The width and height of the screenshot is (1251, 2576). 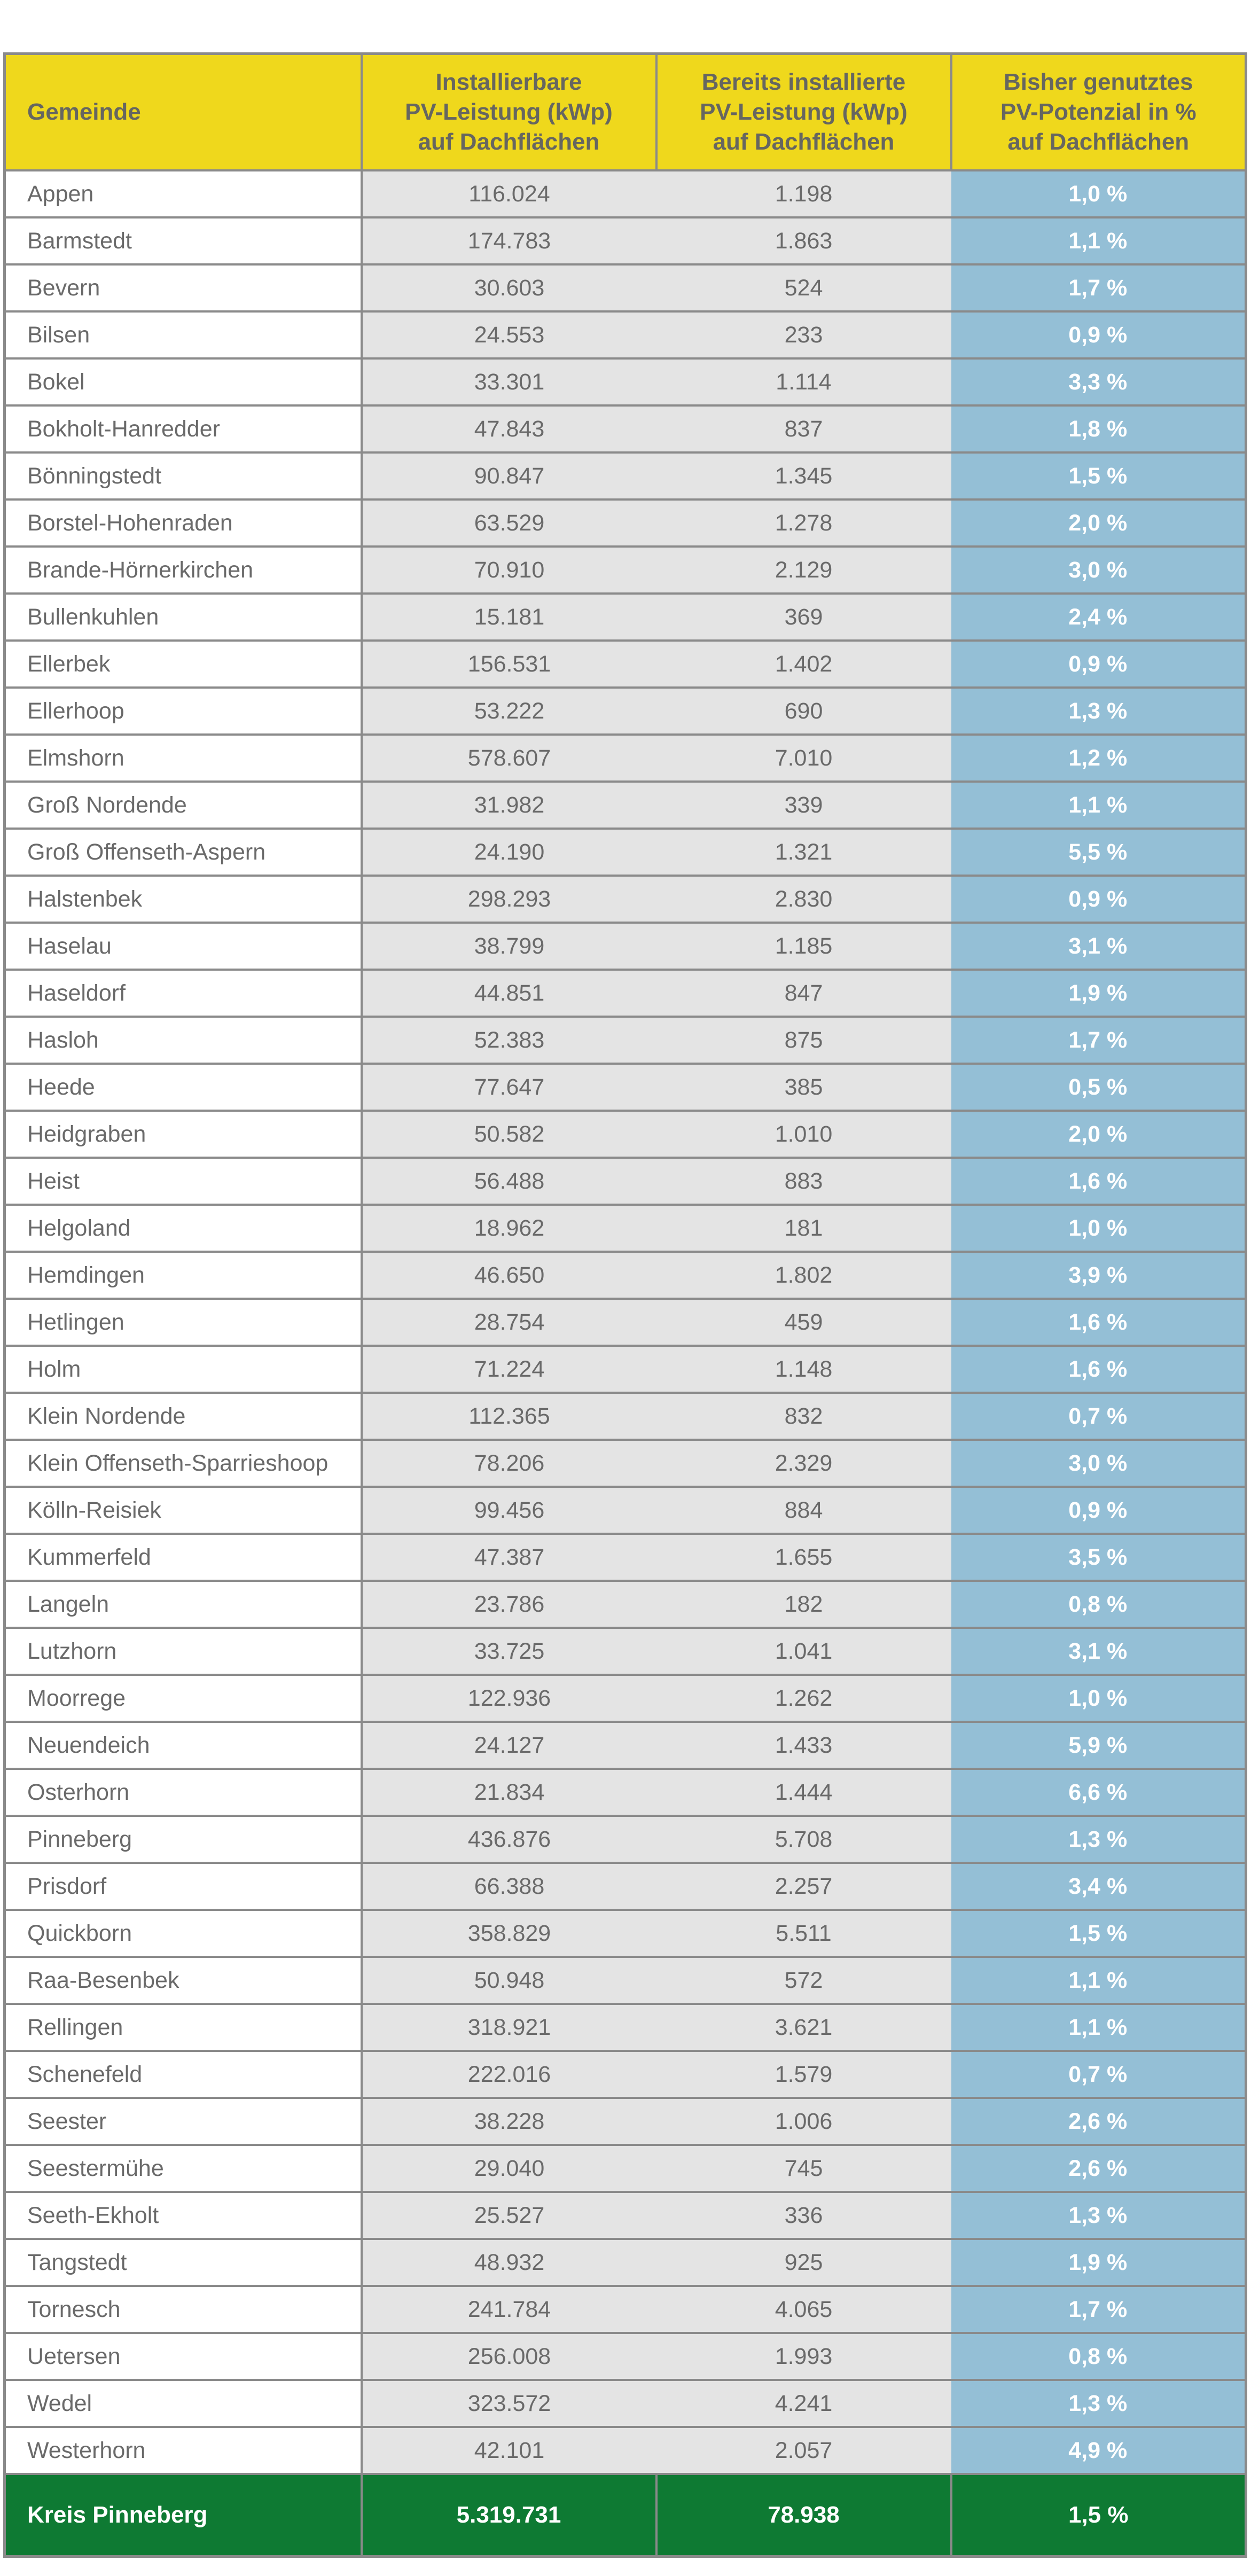 What do you see at coordinates (184, 1792) in the screenshot?
I see `gemeinde-cell: Osterhorn` at bounding box center [184, 1792].